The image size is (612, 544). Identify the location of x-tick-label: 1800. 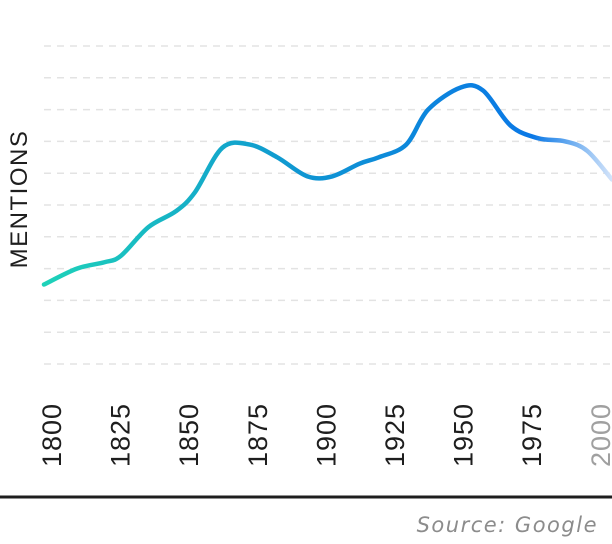
(52, 435).